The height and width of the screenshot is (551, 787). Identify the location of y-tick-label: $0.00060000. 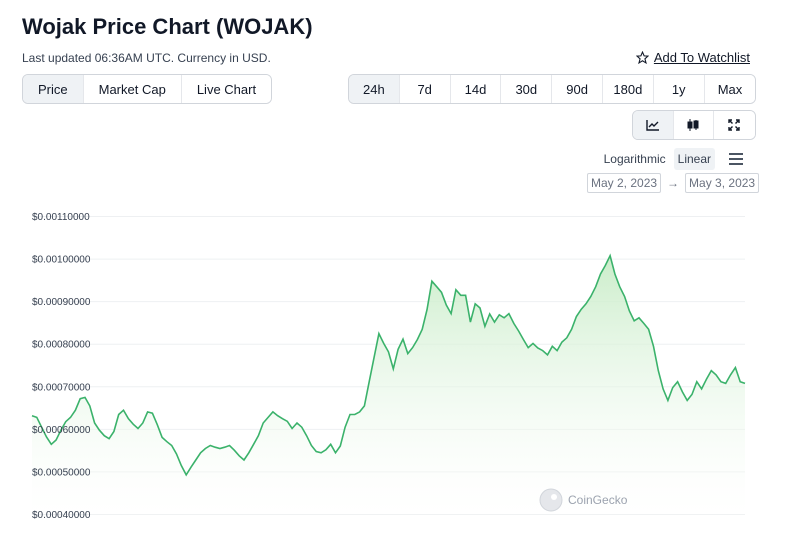
(61, 430).